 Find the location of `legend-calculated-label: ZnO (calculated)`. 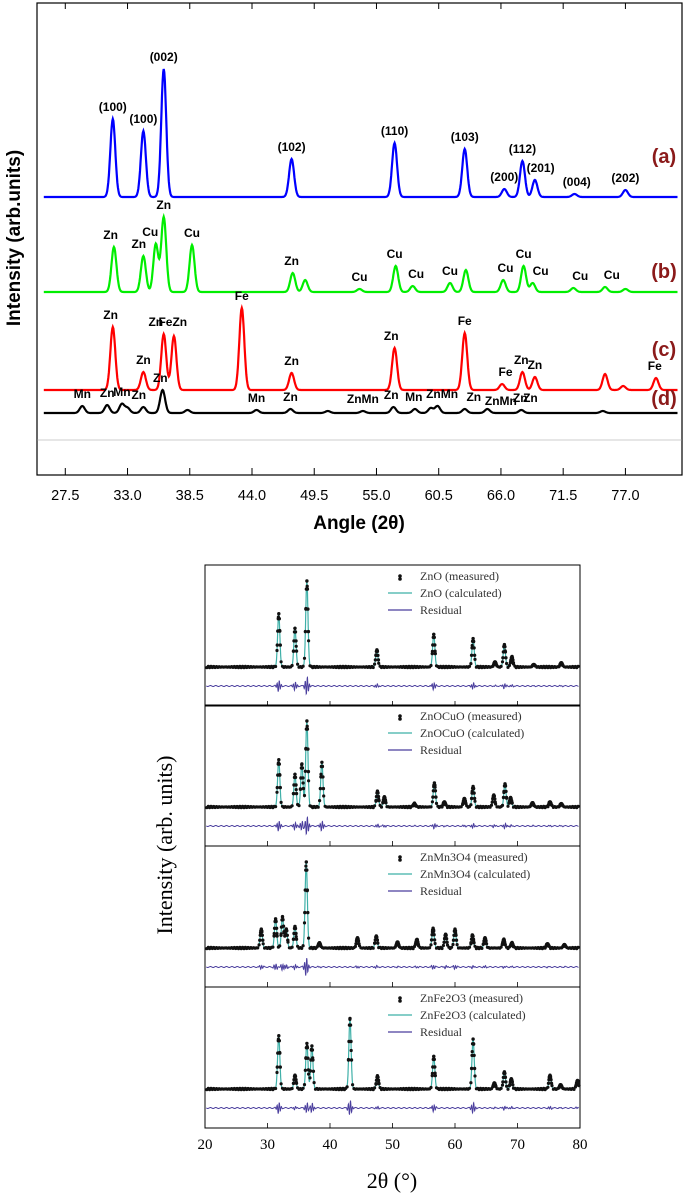

legend-calculated-label: ZnO (calculated) is located at coordinates (461, 593).